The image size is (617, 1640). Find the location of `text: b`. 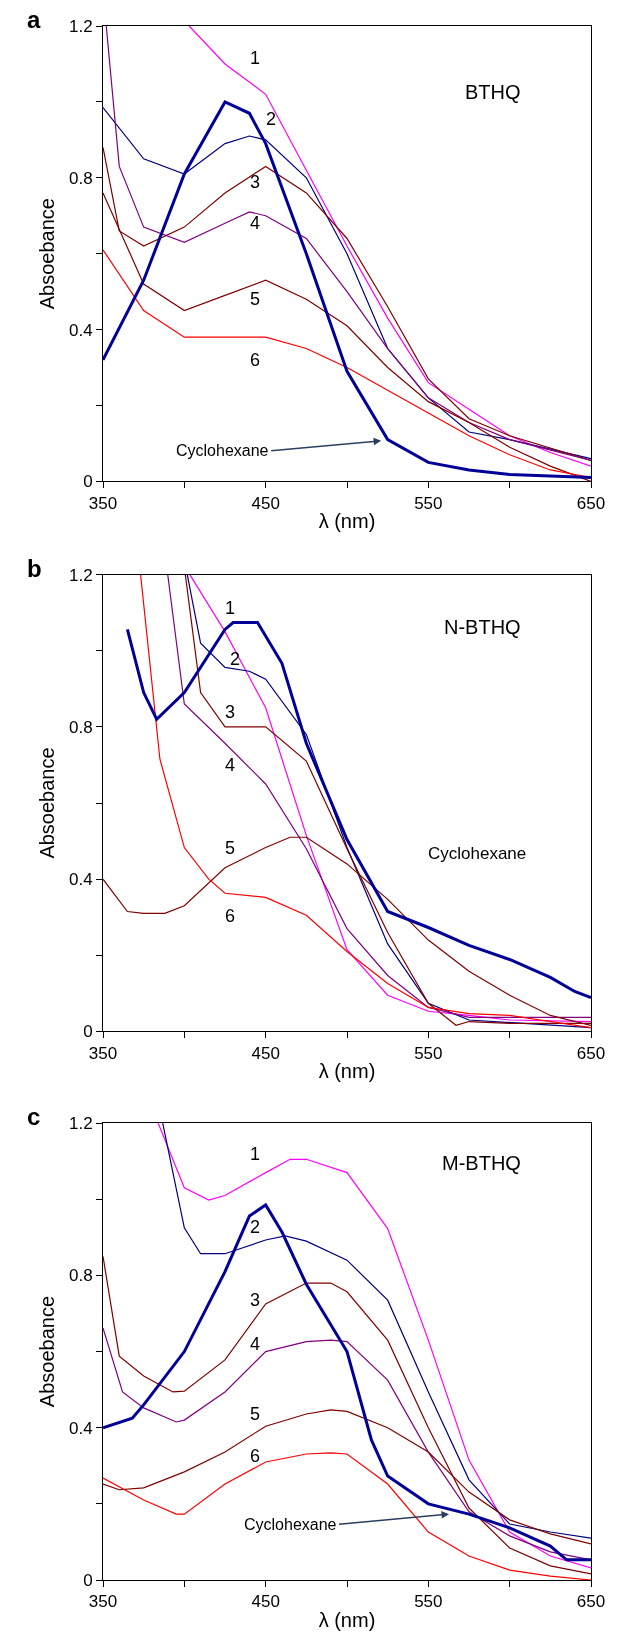

text: b is located at coordinates (34, 568).